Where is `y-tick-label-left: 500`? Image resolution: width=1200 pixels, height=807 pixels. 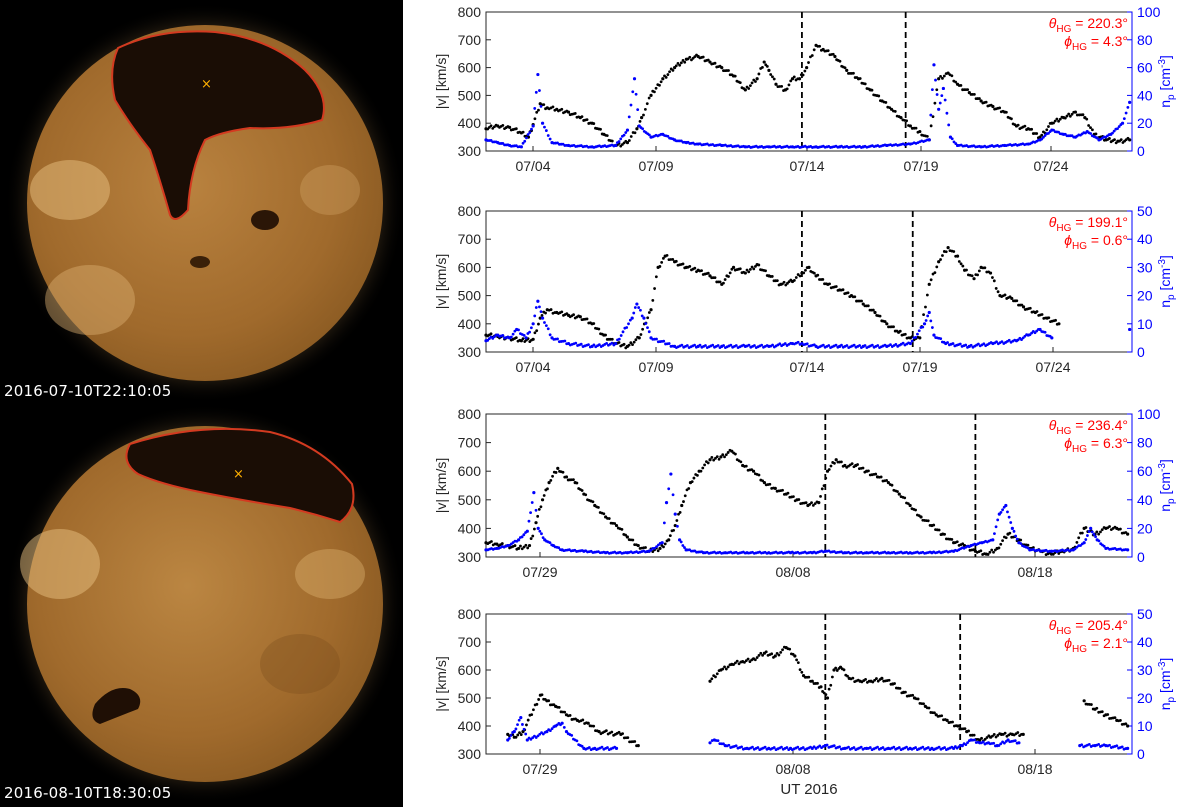
y-tick-label-left: 500 is located at coordinates (470, 95).